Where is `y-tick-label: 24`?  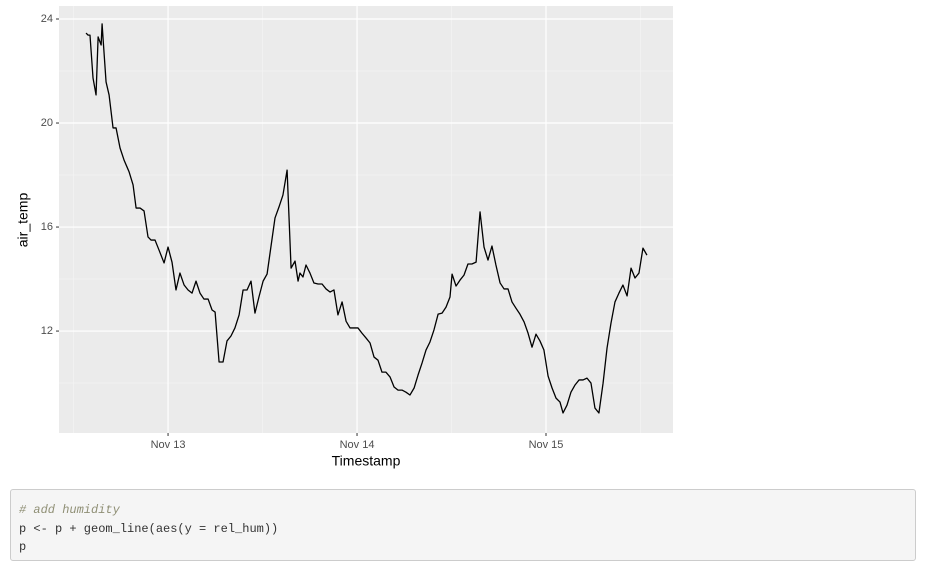
y-tick-label: 24 is located at coordinates (47, 19).